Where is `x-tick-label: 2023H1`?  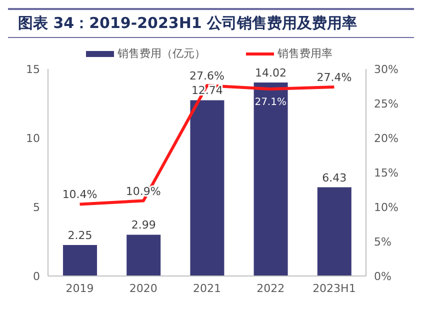
x-tick-label: 2023H1 is located at coordinates (334, 288).